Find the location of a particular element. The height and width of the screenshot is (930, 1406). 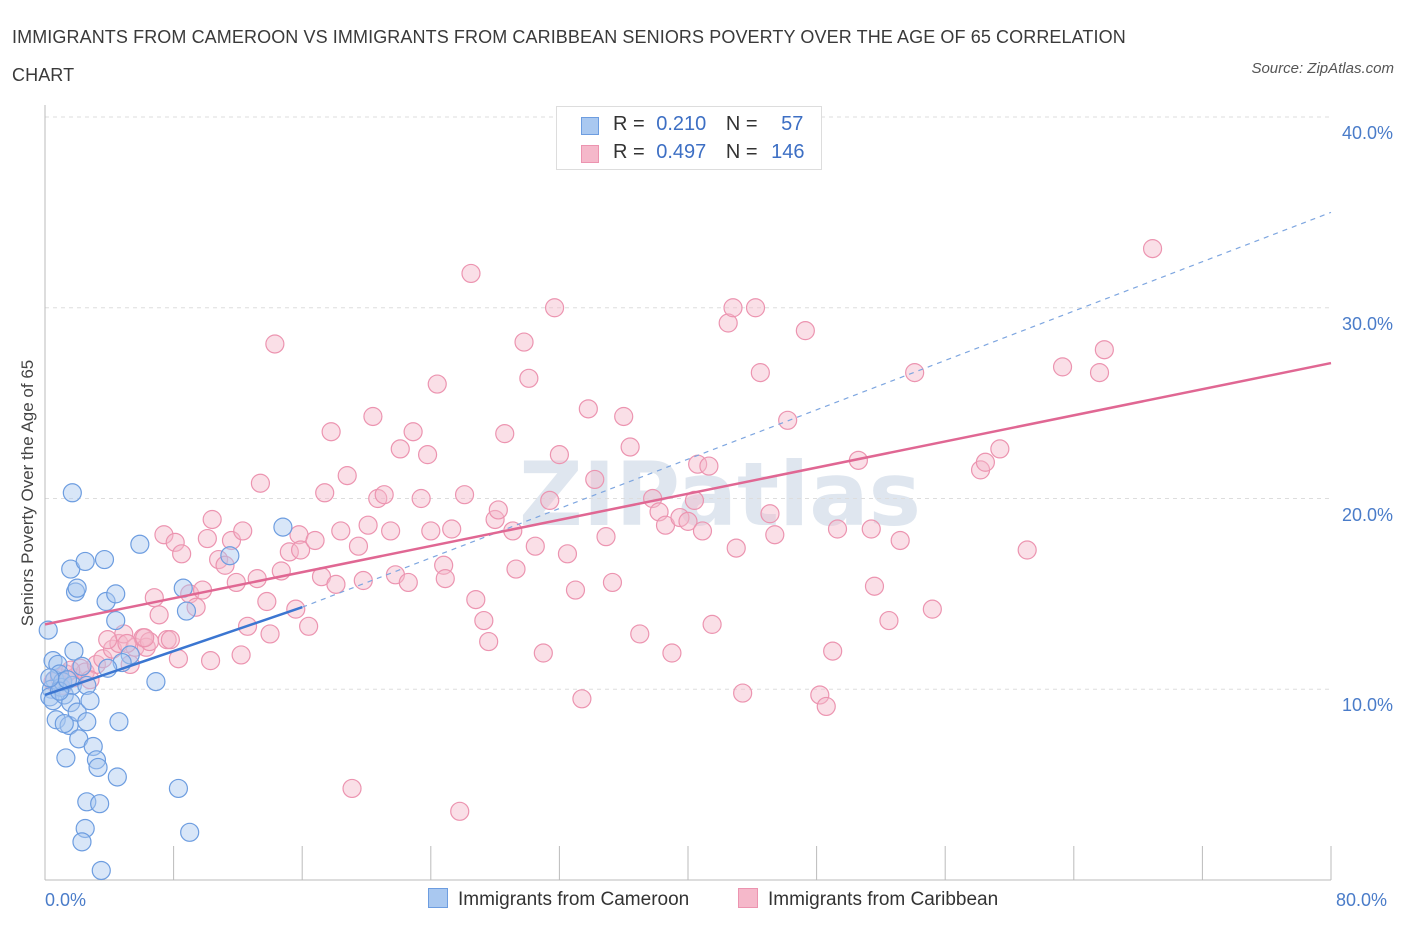

y-tick-label: 30.0% is located at coordinates (1367, 323).